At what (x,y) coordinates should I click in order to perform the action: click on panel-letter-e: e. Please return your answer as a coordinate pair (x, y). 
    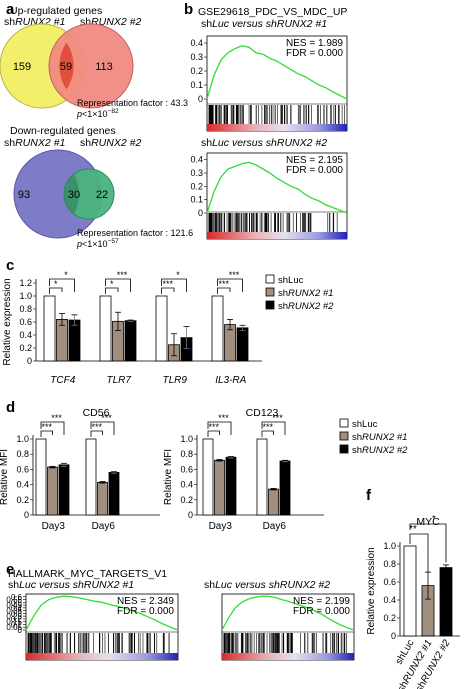
    Looking at the image, I should click on (10, 569).